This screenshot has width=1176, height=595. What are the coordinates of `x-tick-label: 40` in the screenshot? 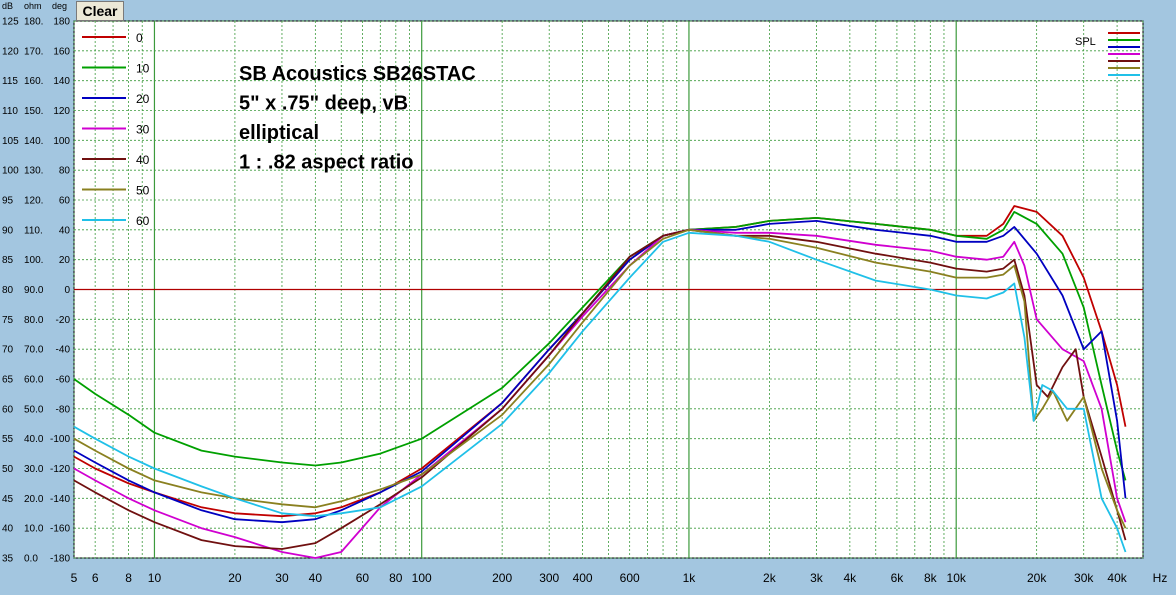 It's located at (316, 578).